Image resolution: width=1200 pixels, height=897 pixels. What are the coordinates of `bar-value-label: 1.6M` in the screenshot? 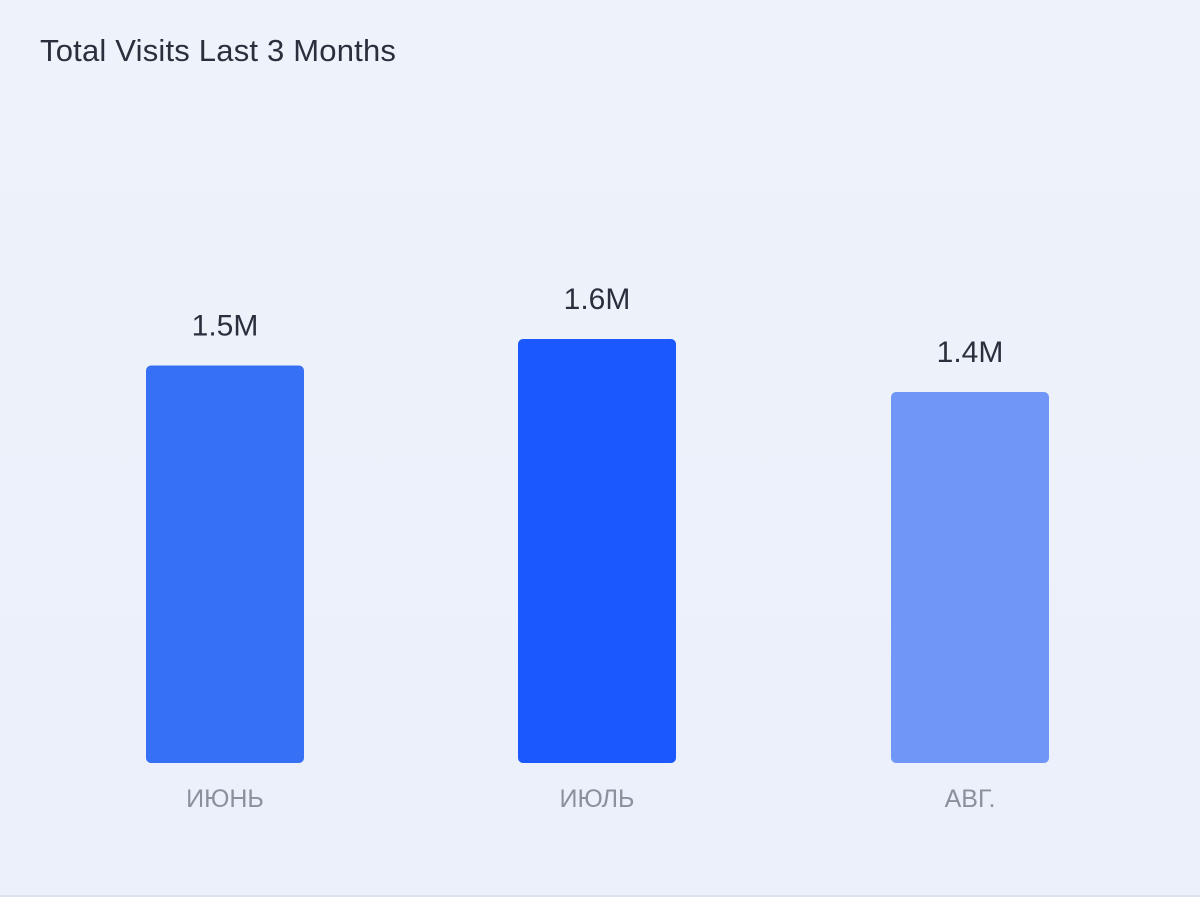 It's located at (597, 299).